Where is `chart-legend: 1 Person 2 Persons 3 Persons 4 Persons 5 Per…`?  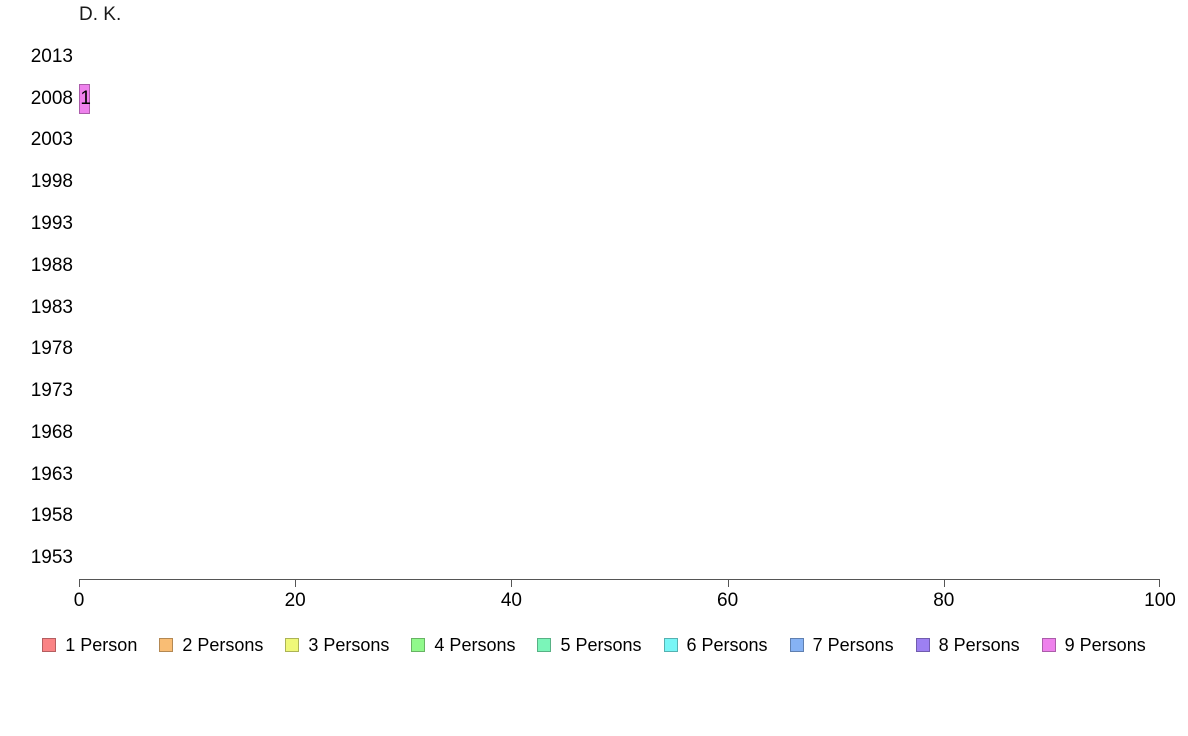 chart-legend: 1 Person 2 Persons 3 Persons 4 Persons 5 Per… is located at coordinates (594, 645).